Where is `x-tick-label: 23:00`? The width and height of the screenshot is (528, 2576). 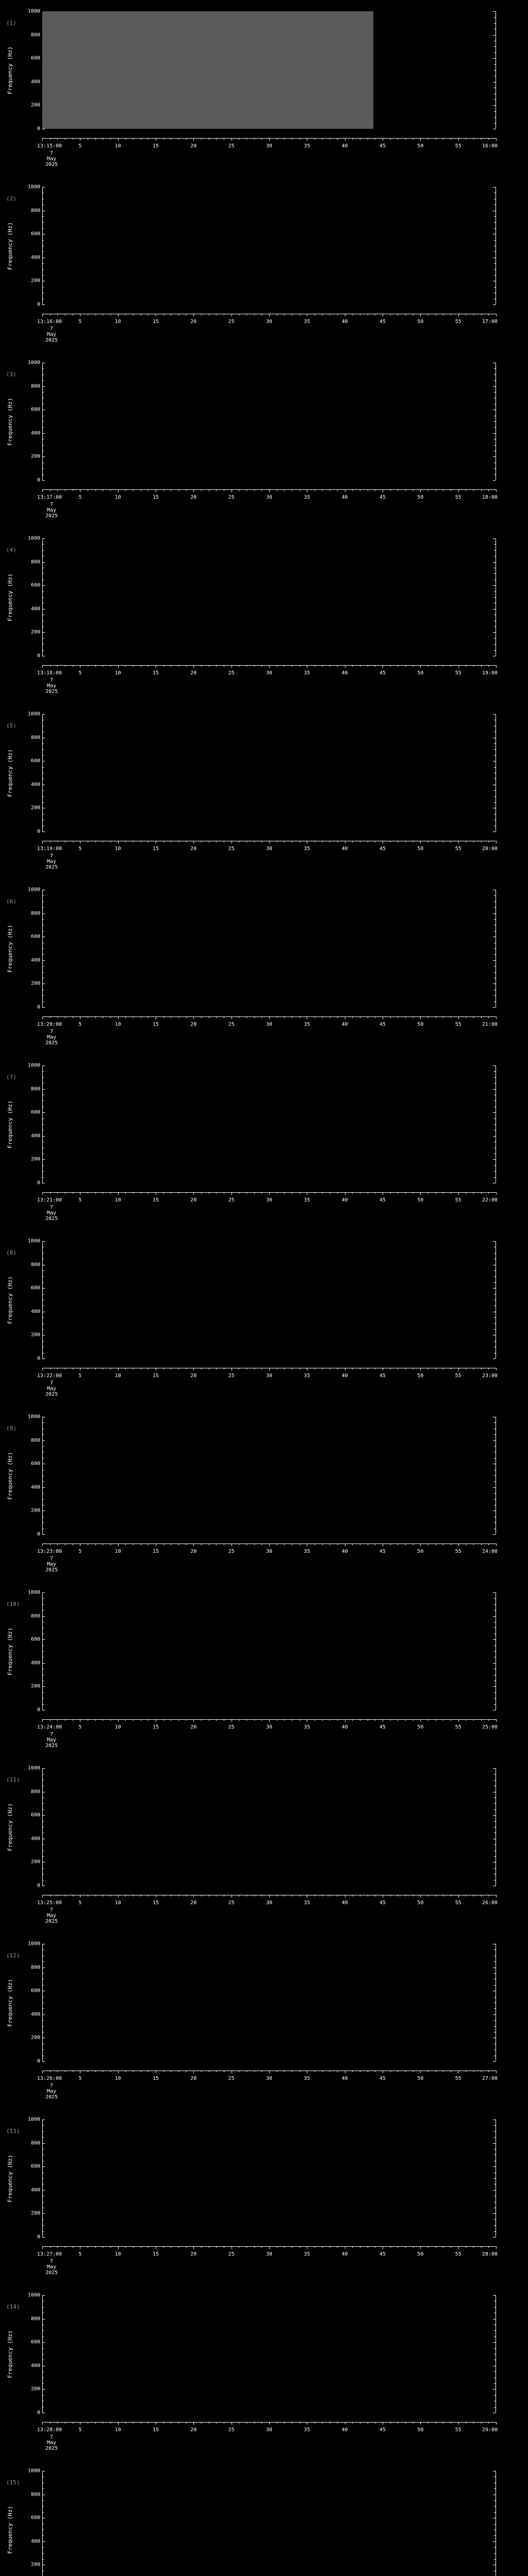
x-tick-label: 23:00 is located at coordinates (490, 1376).